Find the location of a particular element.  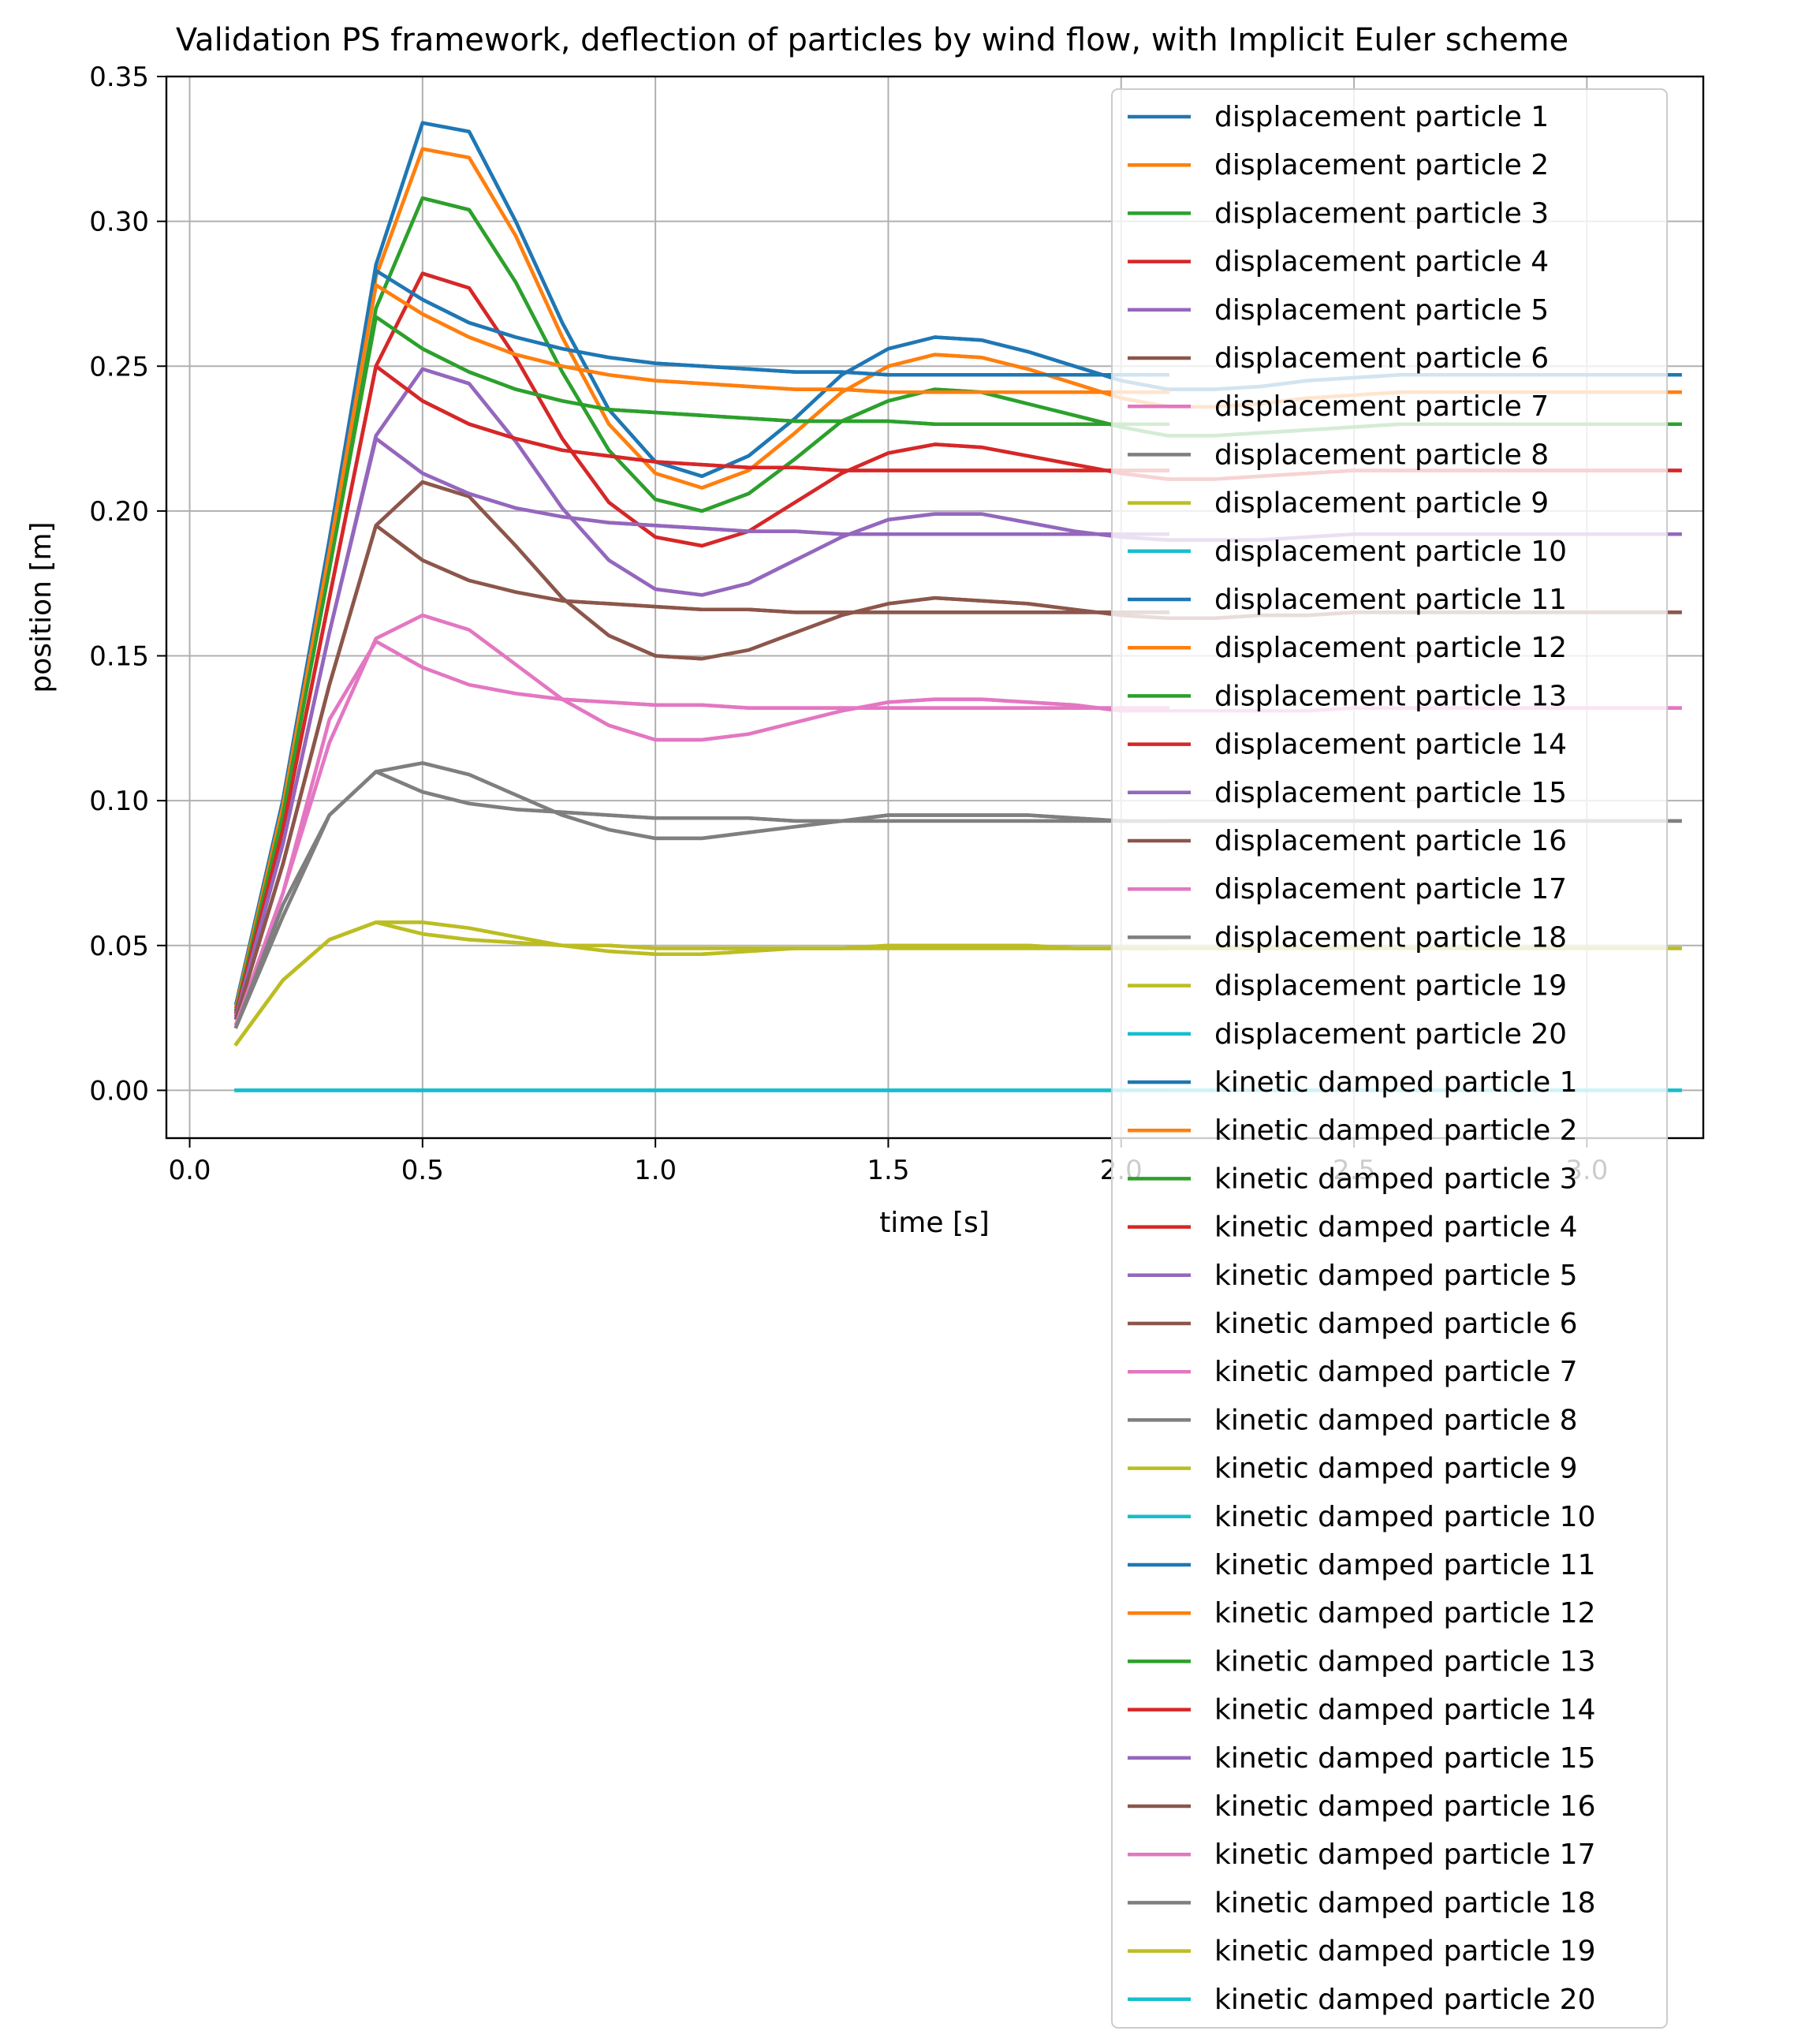

x-axis-label: time [s] is located at coordinates (934, 1223).